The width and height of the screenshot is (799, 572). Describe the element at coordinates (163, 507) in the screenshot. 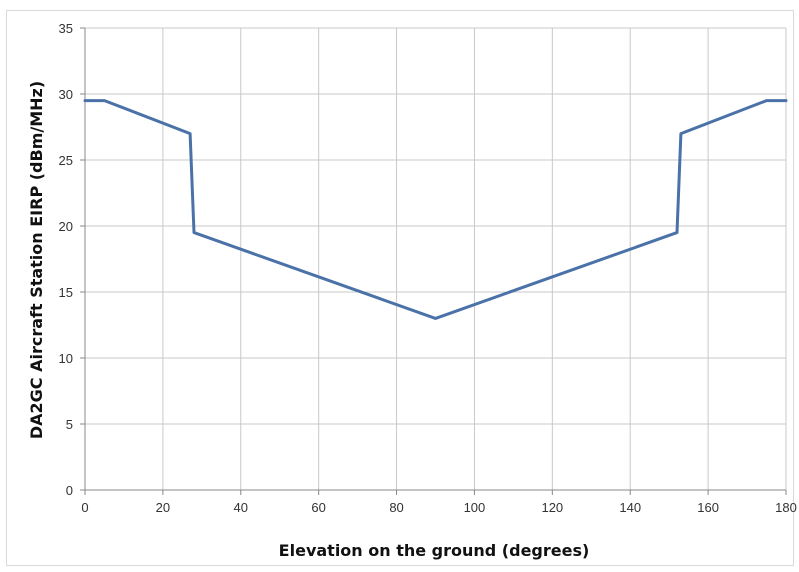

I see `x-tick-label: 20` at that location.